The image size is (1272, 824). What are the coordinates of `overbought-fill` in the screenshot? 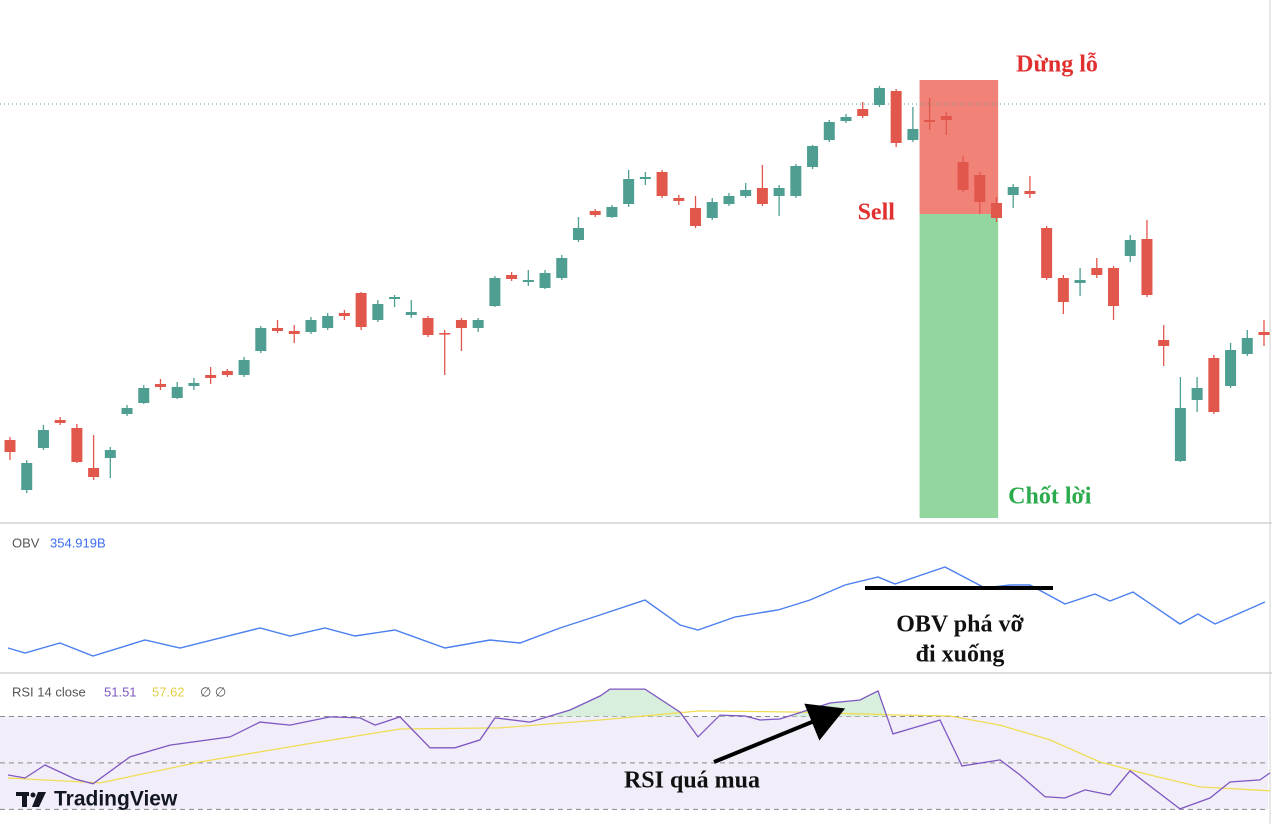 It's located at (717, 703).